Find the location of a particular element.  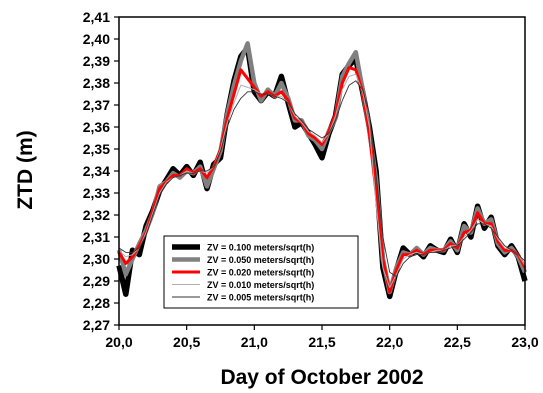

x-tick-label: 22,0 is located at coordinates (389, 342).